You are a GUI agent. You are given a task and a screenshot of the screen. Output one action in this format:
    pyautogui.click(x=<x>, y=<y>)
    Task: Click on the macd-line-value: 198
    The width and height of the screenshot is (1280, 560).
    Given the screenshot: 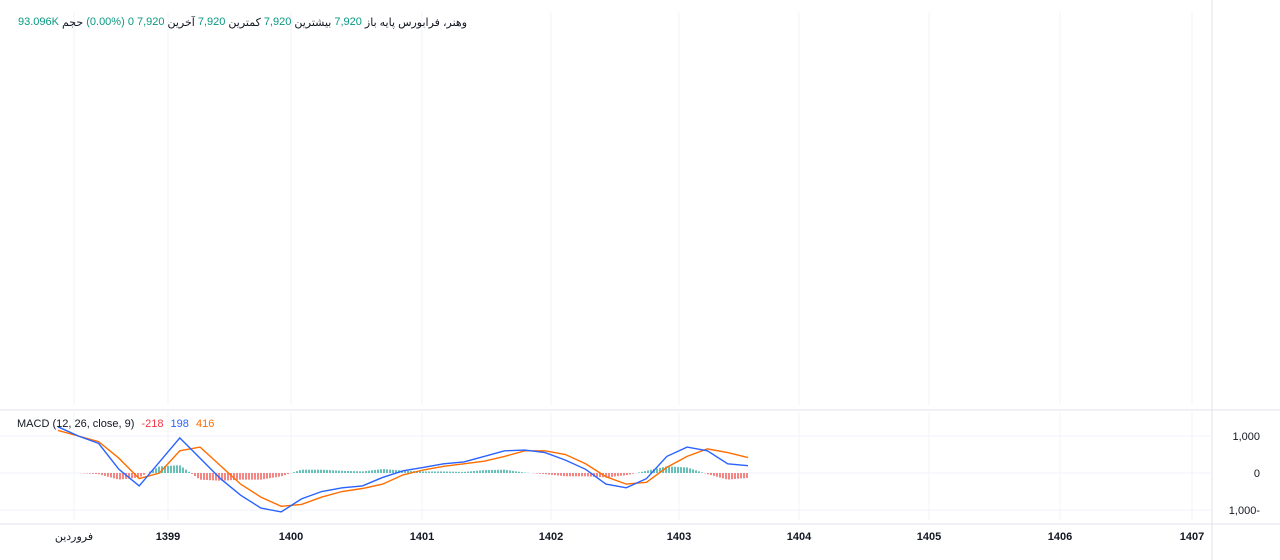 What is the action you would take?
    pyautogui.click(x=179, y=424)
    